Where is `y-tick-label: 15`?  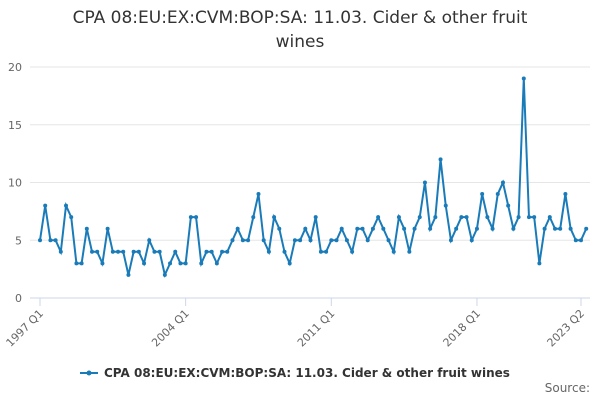
y-tick-label: 15 is located at coordinates (15, 125).